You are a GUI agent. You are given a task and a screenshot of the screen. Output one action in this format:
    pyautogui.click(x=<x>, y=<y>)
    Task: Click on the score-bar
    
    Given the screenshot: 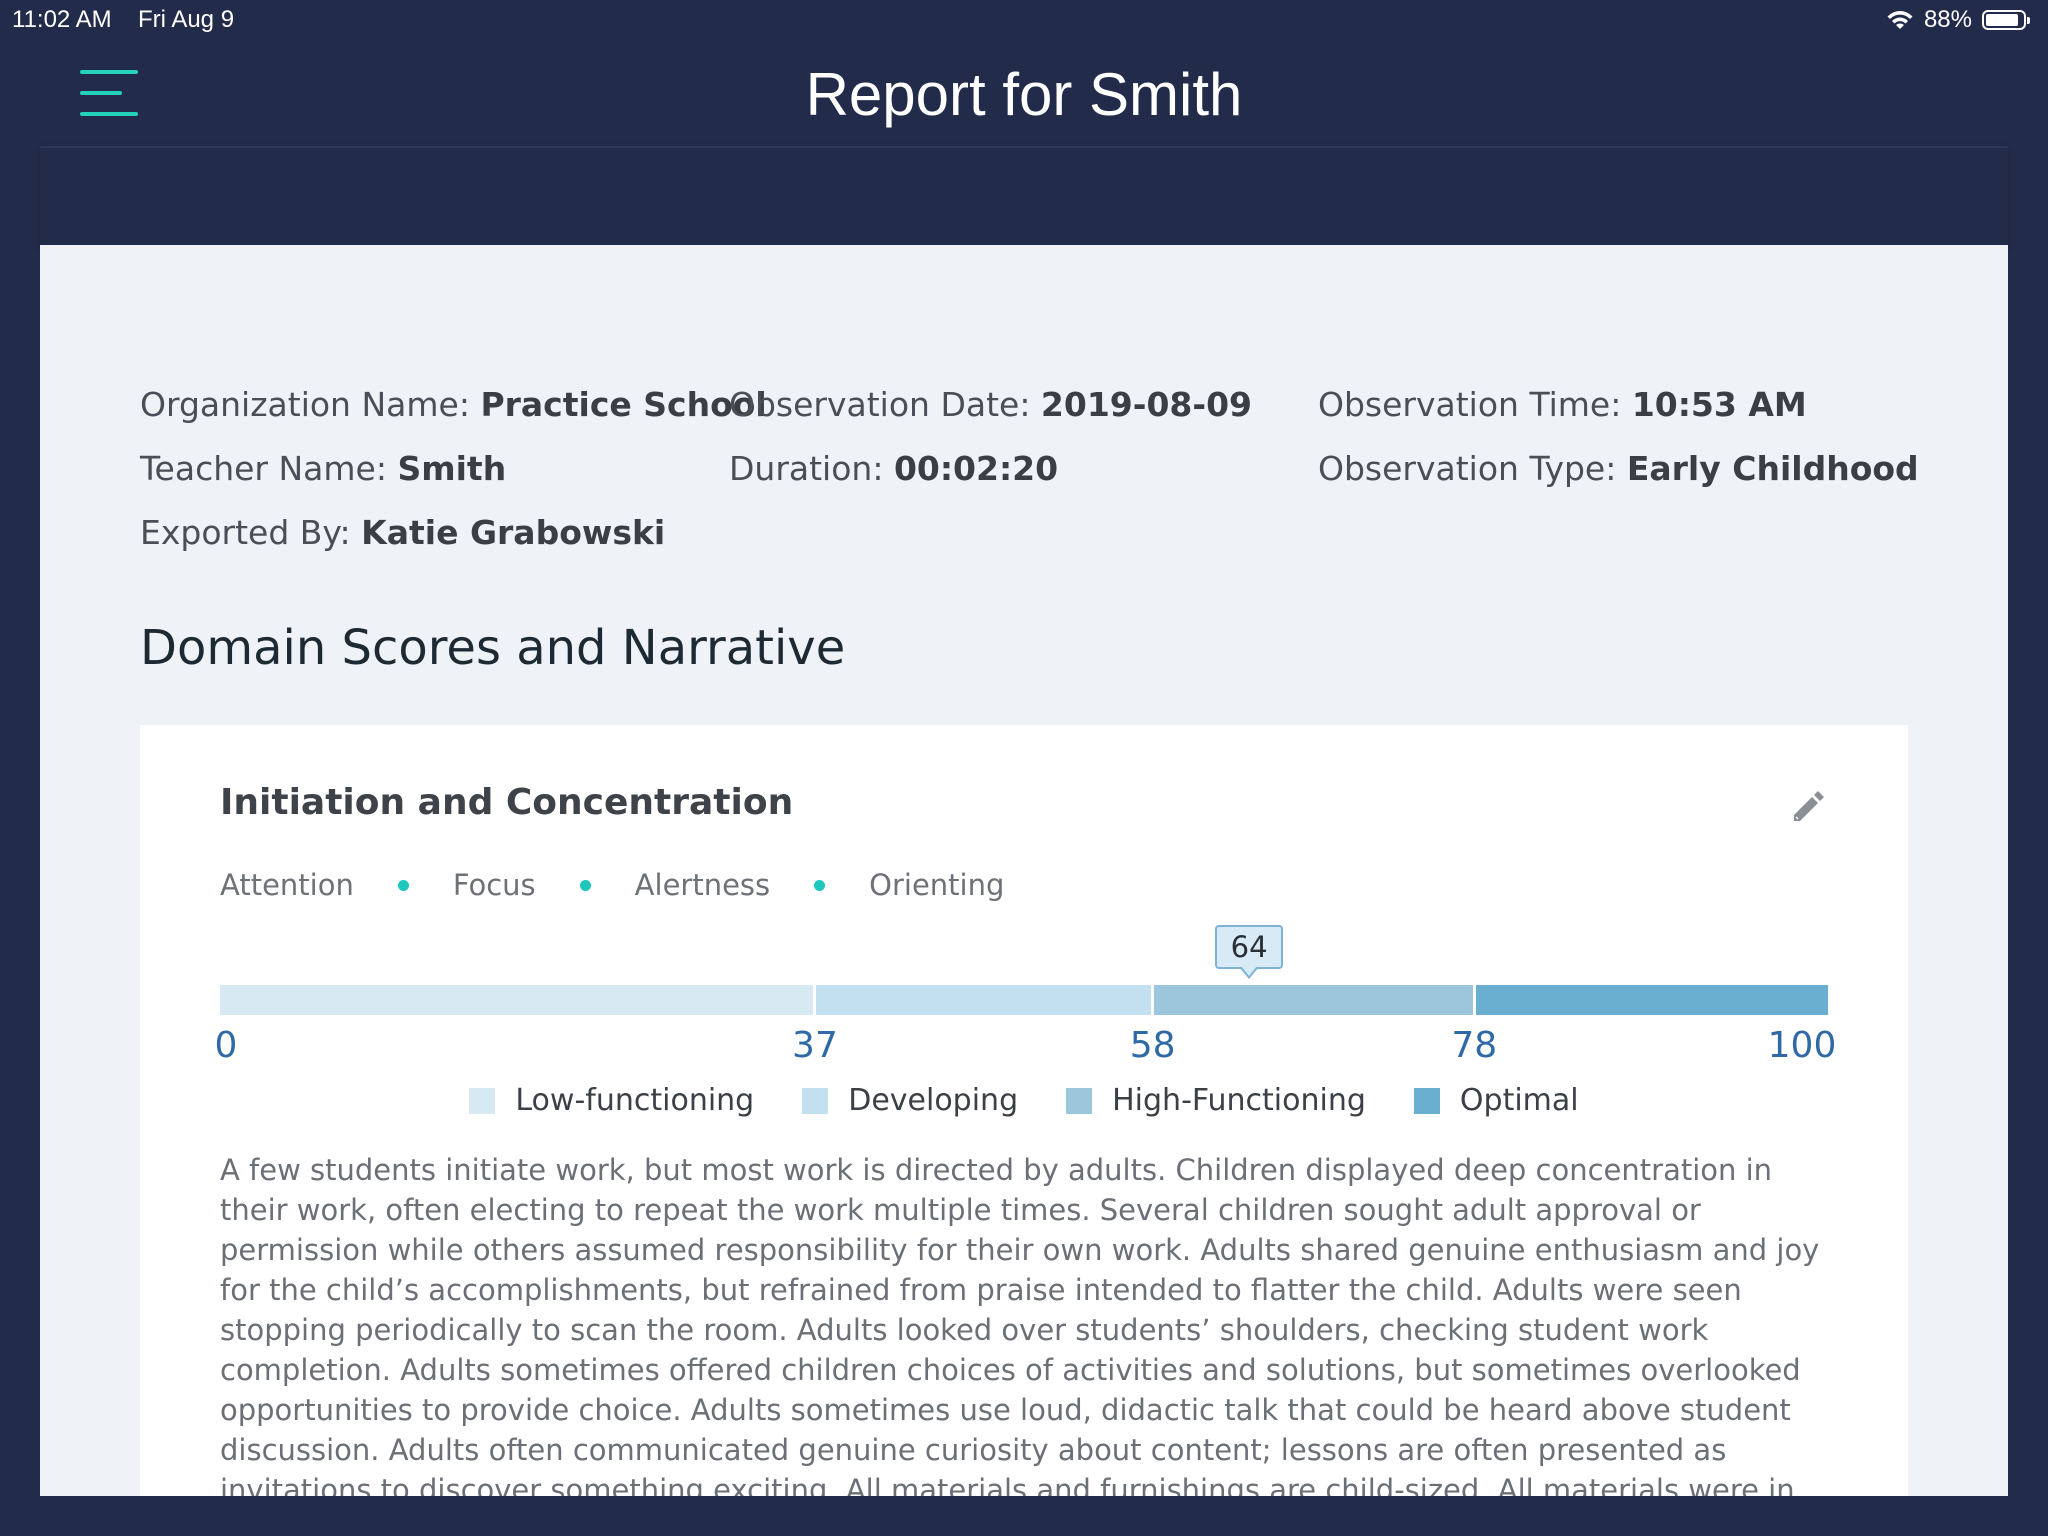 What is the action you would take?
    pyautogui.click(x=1024, y=1000)
    